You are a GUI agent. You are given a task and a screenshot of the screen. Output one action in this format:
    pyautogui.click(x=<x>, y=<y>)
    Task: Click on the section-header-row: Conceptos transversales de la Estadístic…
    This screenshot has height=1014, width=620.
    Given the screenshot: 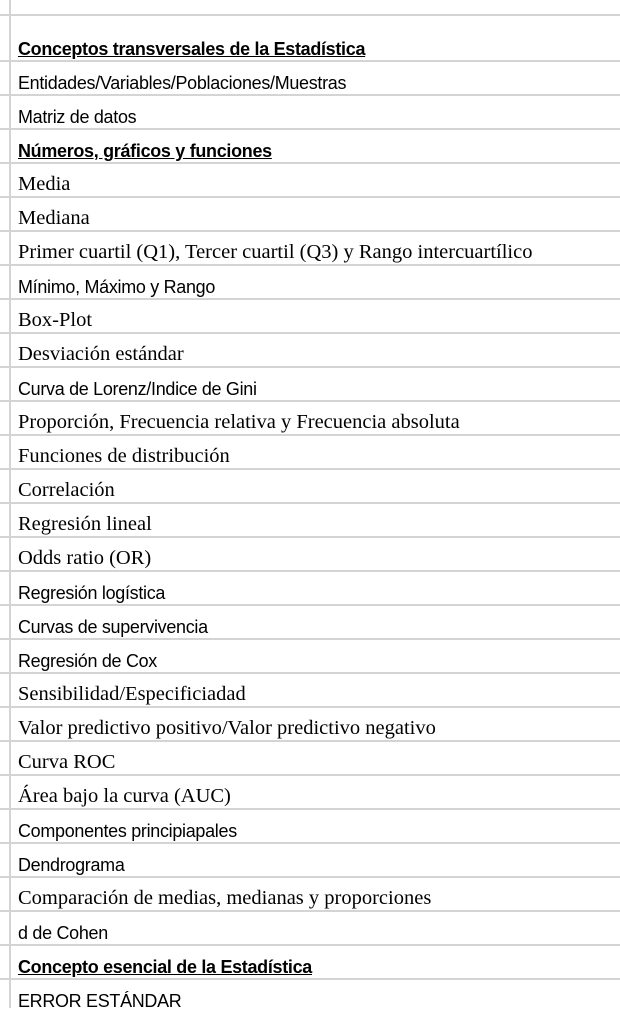 What is the action you would take?
    pyautogui.click(x=310, y=38)
    